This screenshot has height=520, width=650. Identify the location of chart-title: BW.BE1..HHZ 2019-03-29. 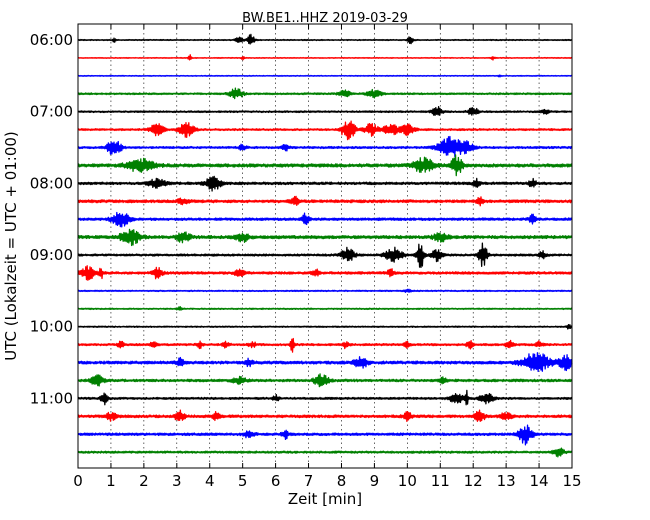
(325, 18).